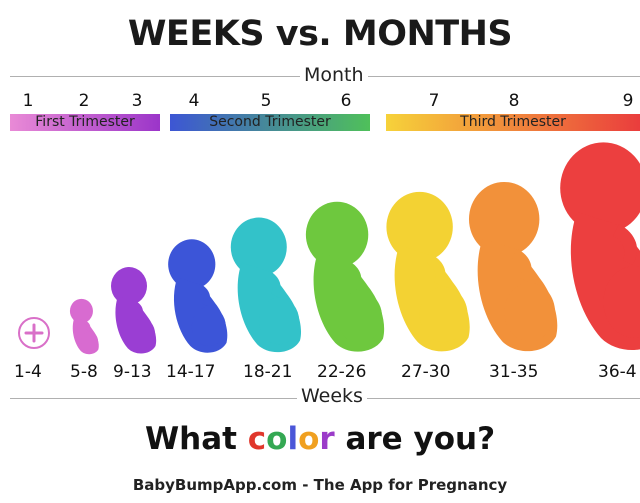  I want to click on trimester-bar-first: First Trimester, so click(85, 122).